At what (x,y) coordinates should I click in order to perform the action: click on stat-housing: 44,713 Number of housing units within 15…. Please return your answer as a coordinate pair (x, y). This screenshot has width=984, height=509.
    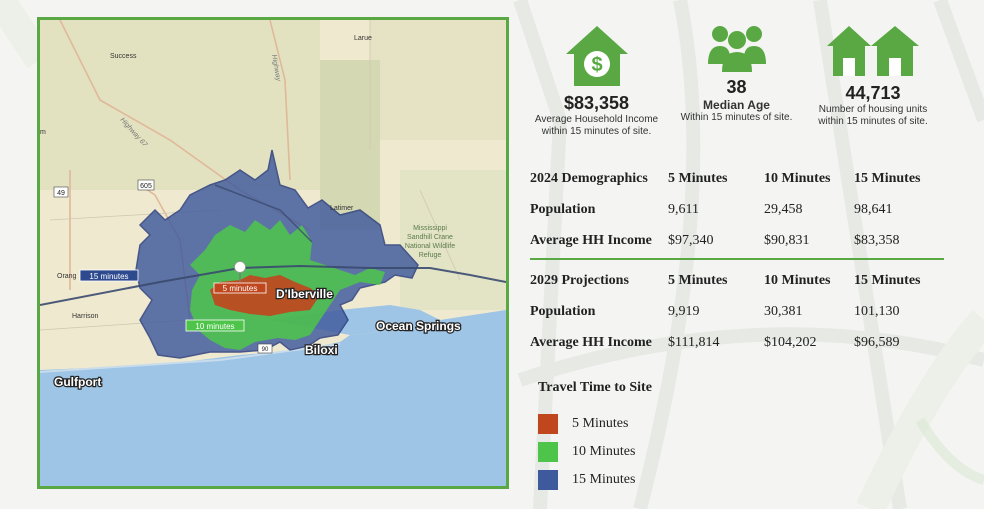
    Looking at the image, I should click on (873, 76).